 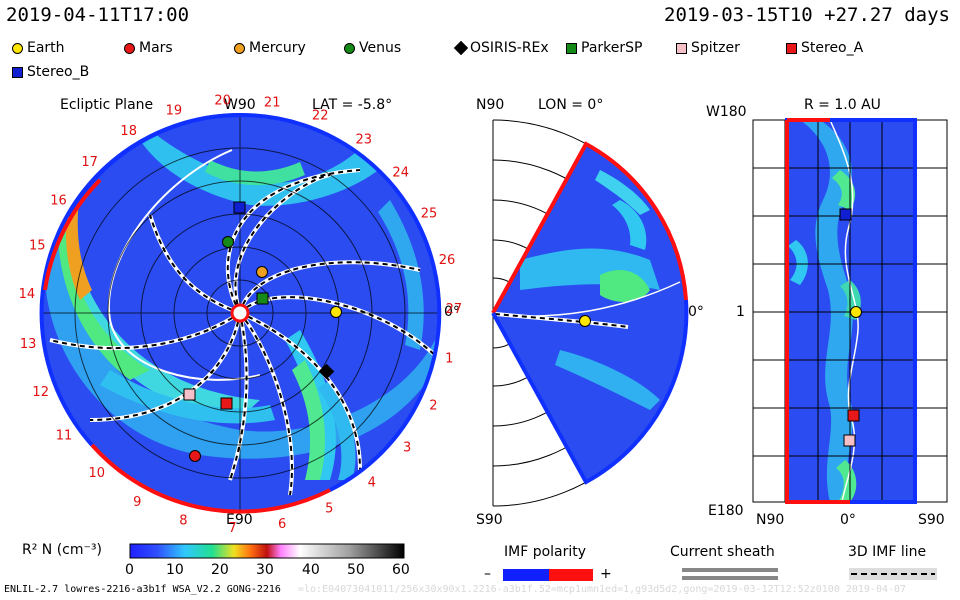 What do you see at coordinates (590, 313) in the screenshot?
I see `meridional-panel` at bounding box center [590, 313].